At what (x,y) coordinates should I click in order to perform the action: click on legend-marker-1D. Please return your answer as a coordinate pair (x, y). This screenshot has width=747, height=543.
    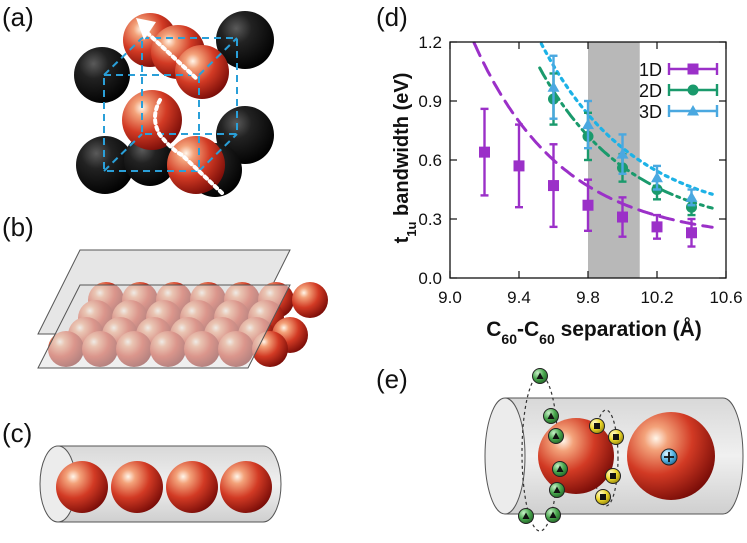
    Looking at the image, I should click on (693, 69).